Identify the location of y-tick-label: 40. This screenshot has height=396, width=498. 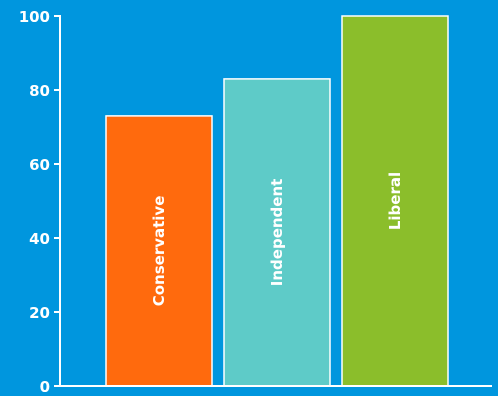
(39, 239).